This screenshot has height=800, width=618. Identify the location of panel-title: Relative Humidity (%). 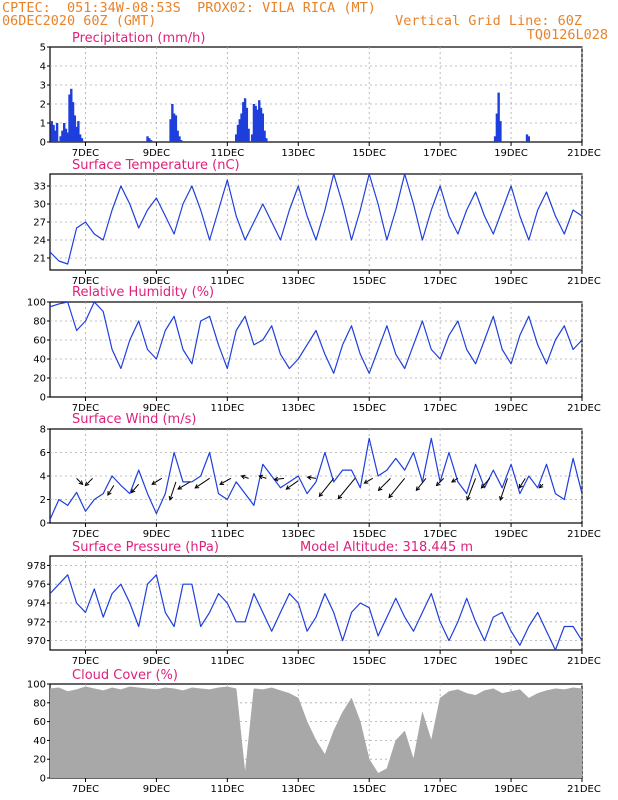
(143, 292).